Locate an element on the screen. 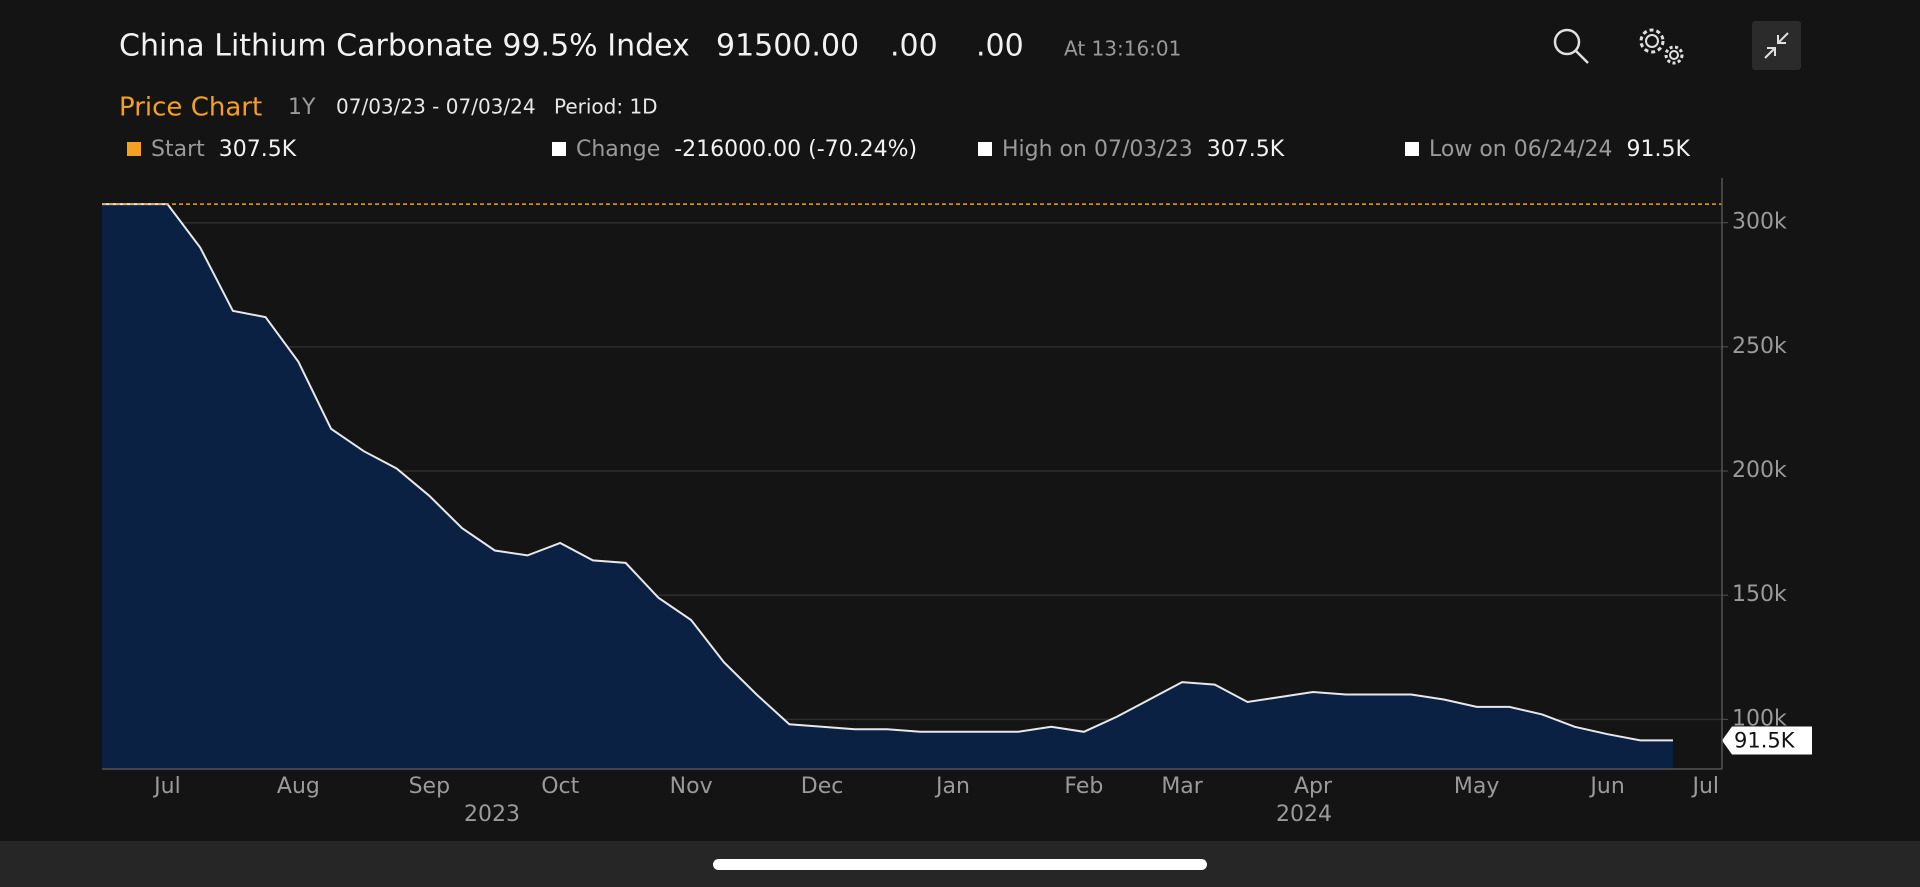 The height and width of the screenshot is (887, 1920). x-tick-label: Oct is located at coordinates (560, 786).